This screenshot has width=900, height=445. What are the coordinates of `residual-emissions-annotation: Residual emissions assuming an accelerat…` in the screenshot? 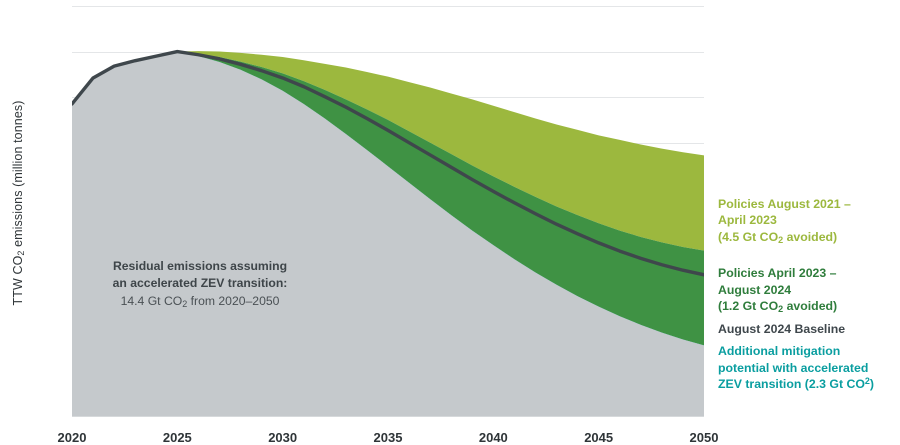 It's located at (200, 284).